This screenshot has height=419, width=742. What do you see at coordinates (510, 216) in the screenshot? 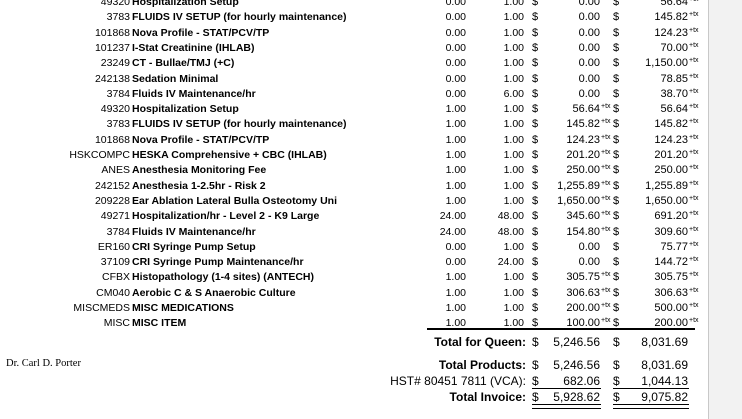
I see `item-quantity-total: 48.00` at bounding box center [510, 216].